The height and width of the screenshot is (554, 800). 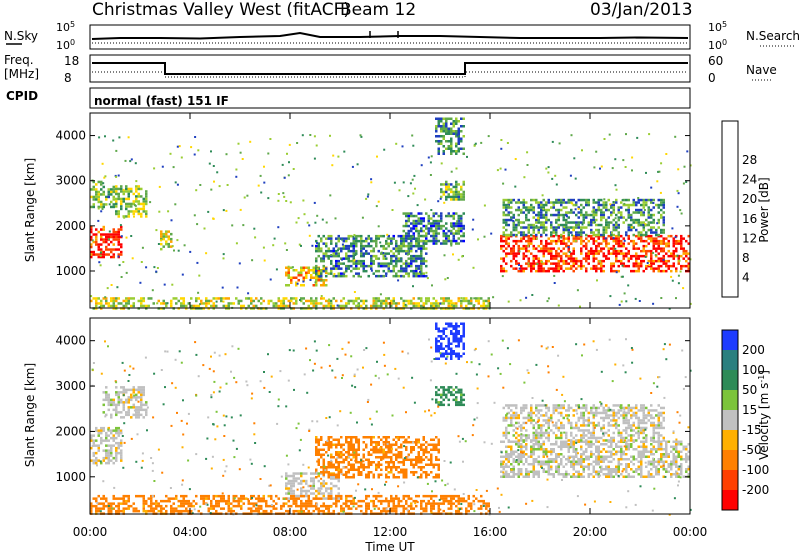 What do you see at coordinates (221, 10) in the screenshot?
I see `station-title: Christmas Valley West (fitACF)` at bounding box center [221, 10].